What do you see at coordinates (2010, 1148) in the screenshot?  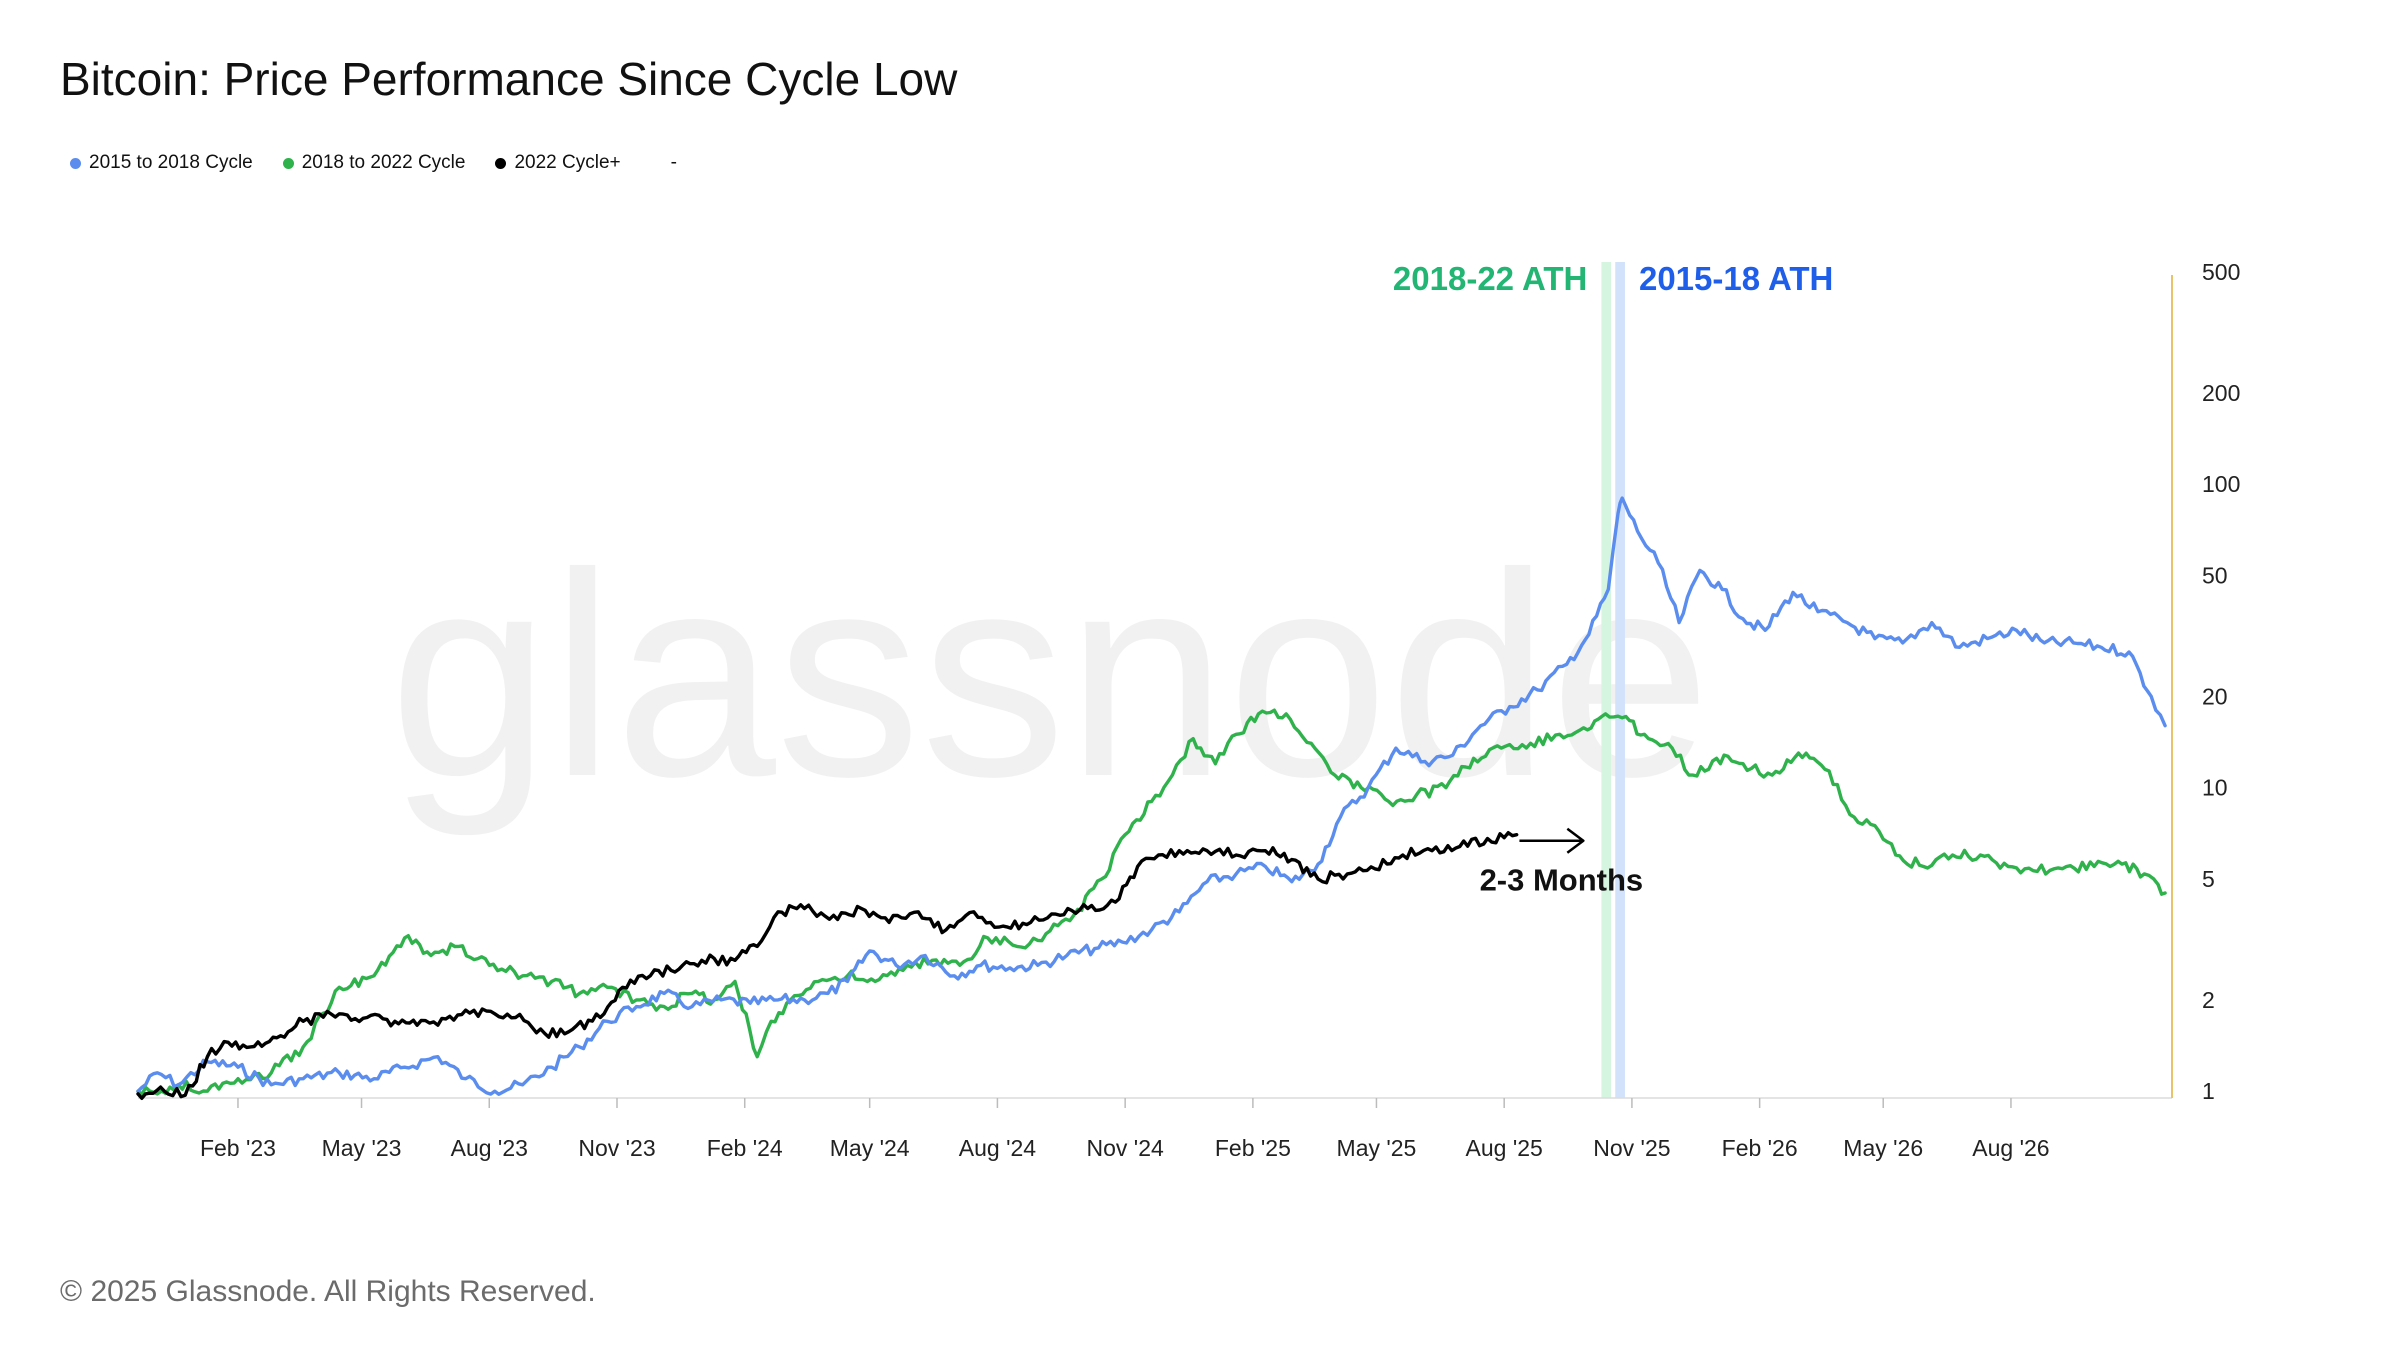 I see `x-tick-label-14: Aug '26` at bounding box center [2010, 1148].